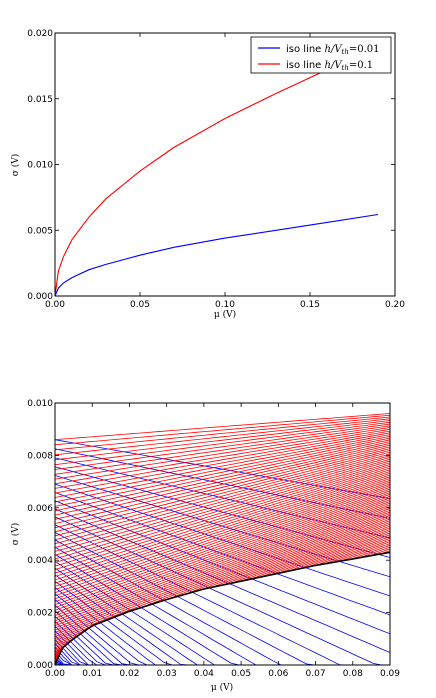 This screenshot has width=436, height=698. I want to click on legend: iso line h/Vth=0.01 iso line h/Vth=0.1, so click(321, 55).